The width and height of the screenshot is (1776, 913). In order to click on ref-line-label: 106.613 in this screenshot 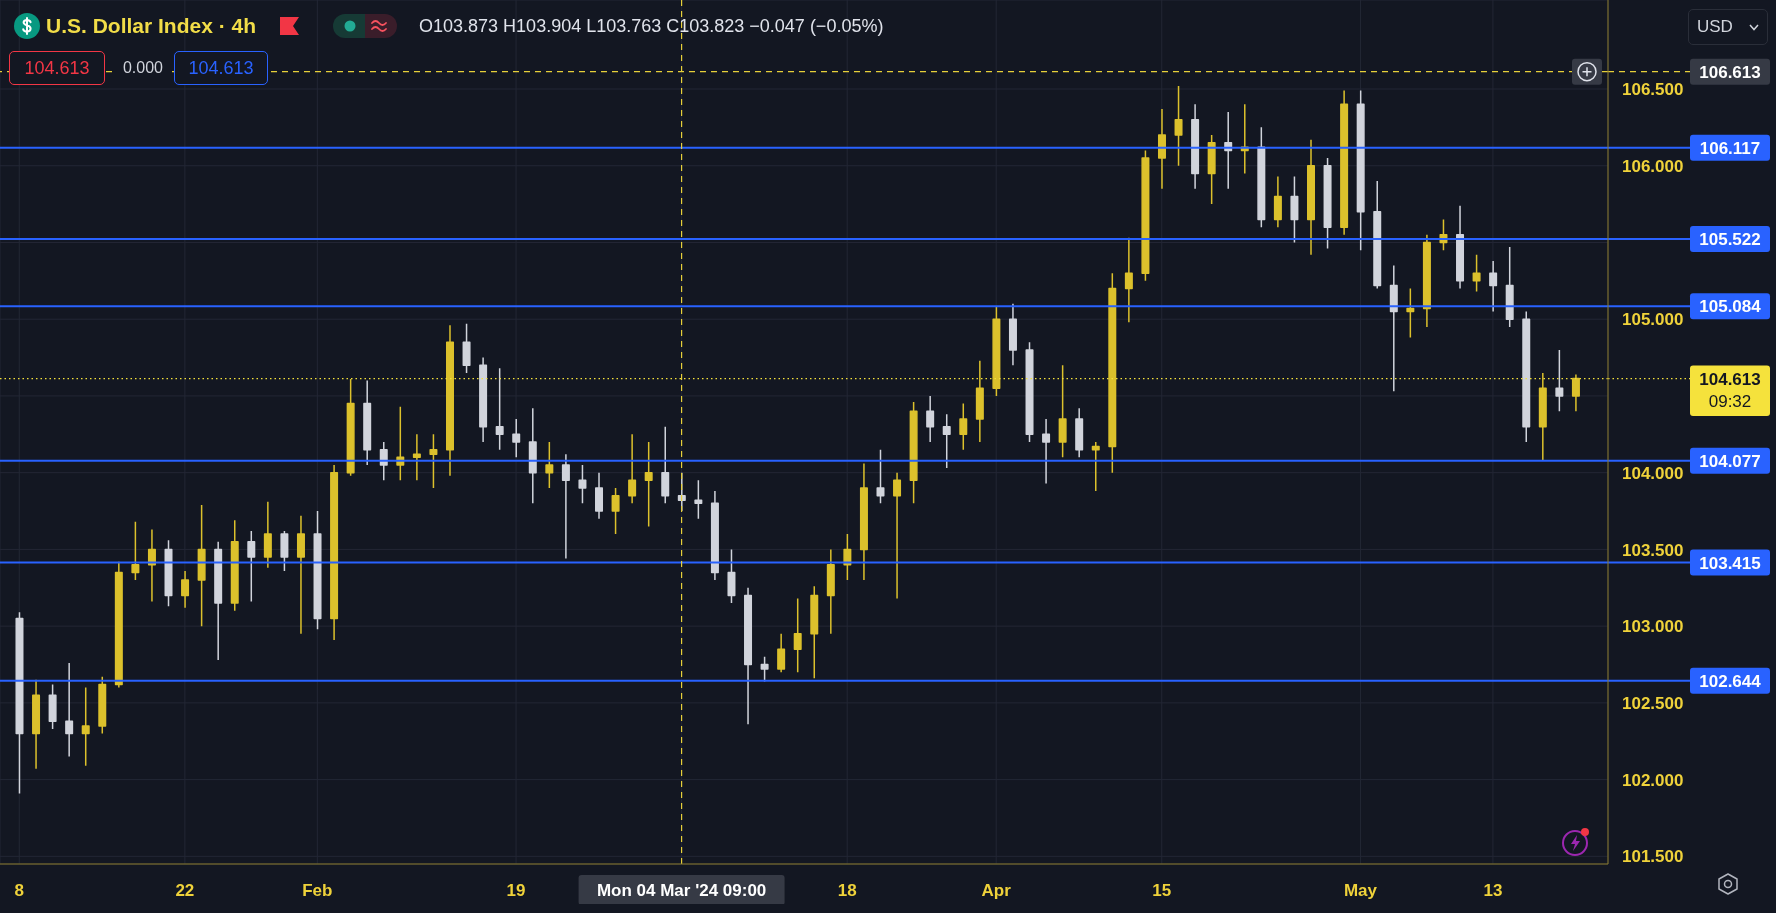, I will do `click(1730, 72)`.